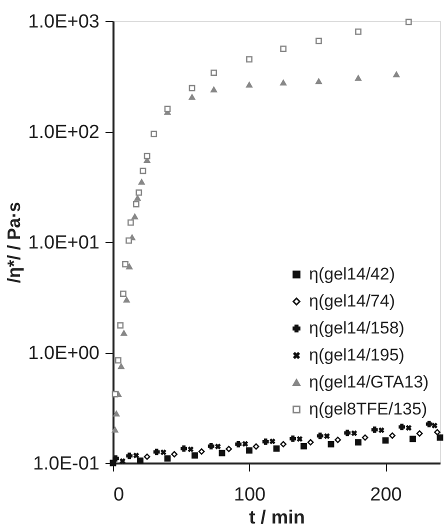  I want to click on legend-label: η(gel14/74), so click(352, 301).